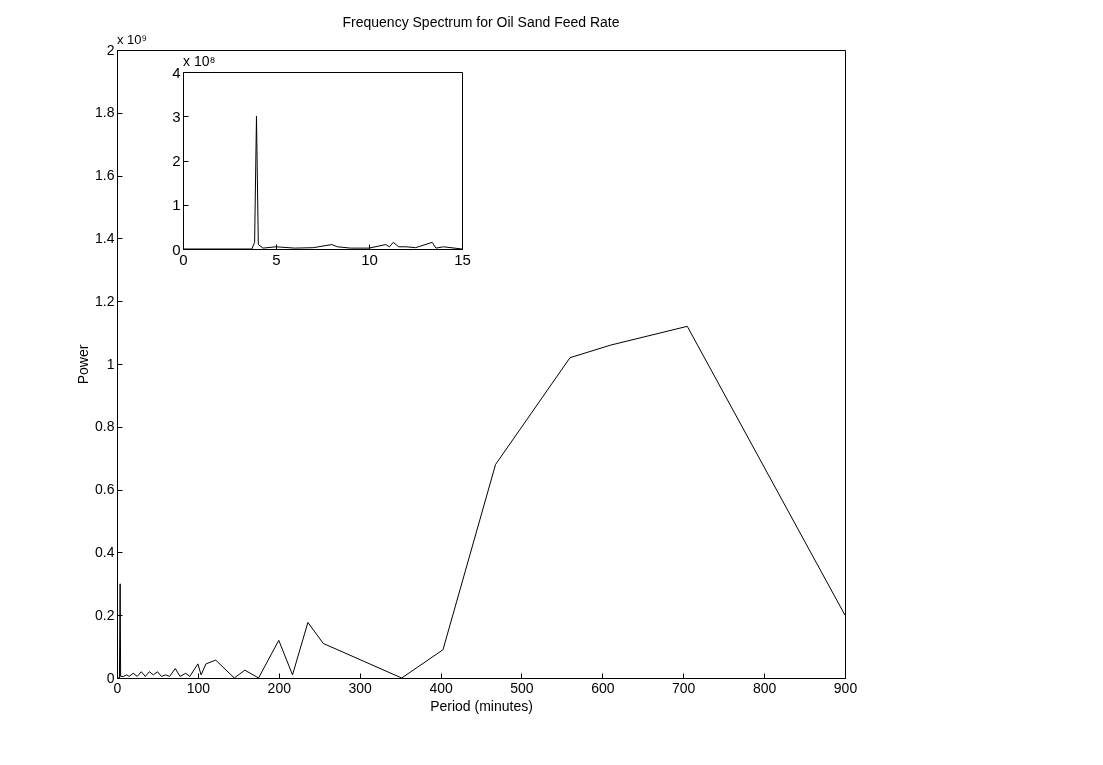  Describe the element at coordinates (176, 116) in the screenshot. I see `y-tick-label: 3` at that location.